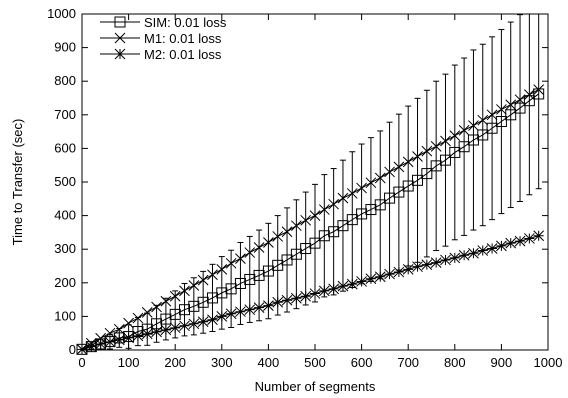  I want to click on x-tick-label: 200, so click(175, 362).